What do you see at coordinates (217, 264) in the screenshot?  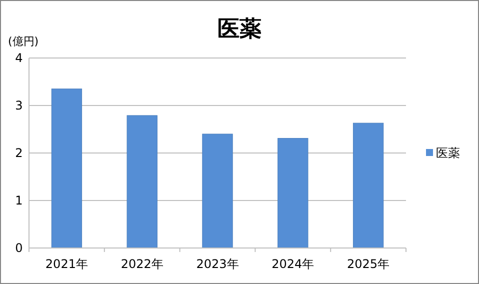 I see `x-tick-label: 2023年` at bounding box center [217, 264].